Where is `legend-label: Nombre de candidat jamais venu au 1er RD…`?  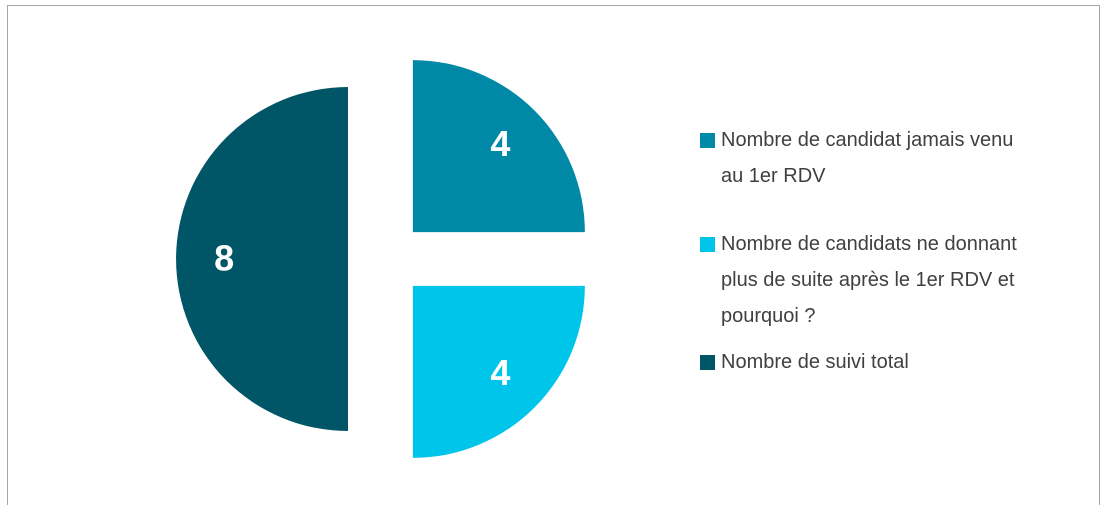
legend-label: Nombre de candidat jamais venu au 1er RD… is located at coordinates (867, 158).